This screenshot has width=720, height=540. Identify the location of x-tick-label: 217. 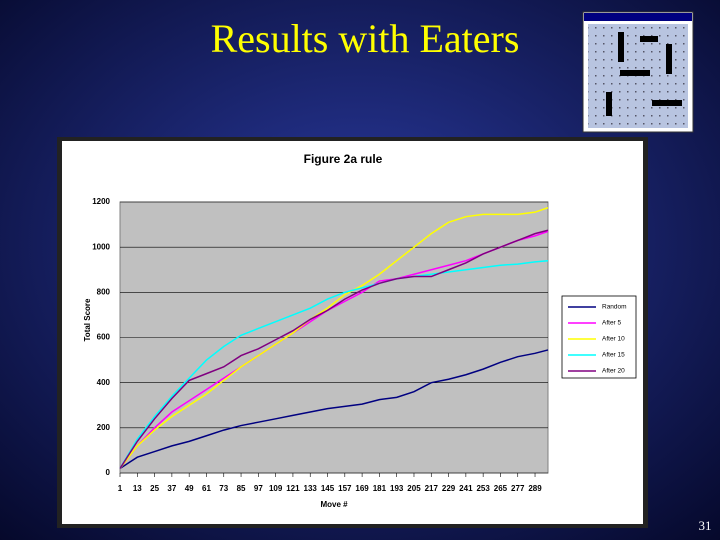
(432, 488).